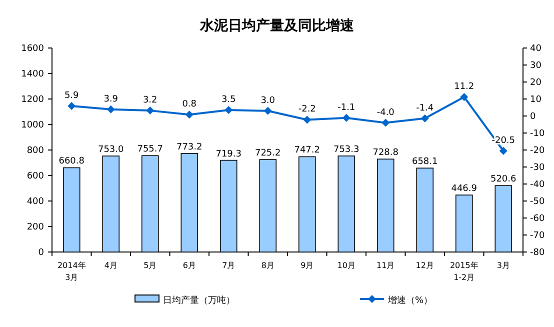 The height and width of the screenshot is (327, 554). What do you see at coordinates (503, 265) in the screenshot?
I see `x-tick-label: 3月` at bounding box center [503, 265].